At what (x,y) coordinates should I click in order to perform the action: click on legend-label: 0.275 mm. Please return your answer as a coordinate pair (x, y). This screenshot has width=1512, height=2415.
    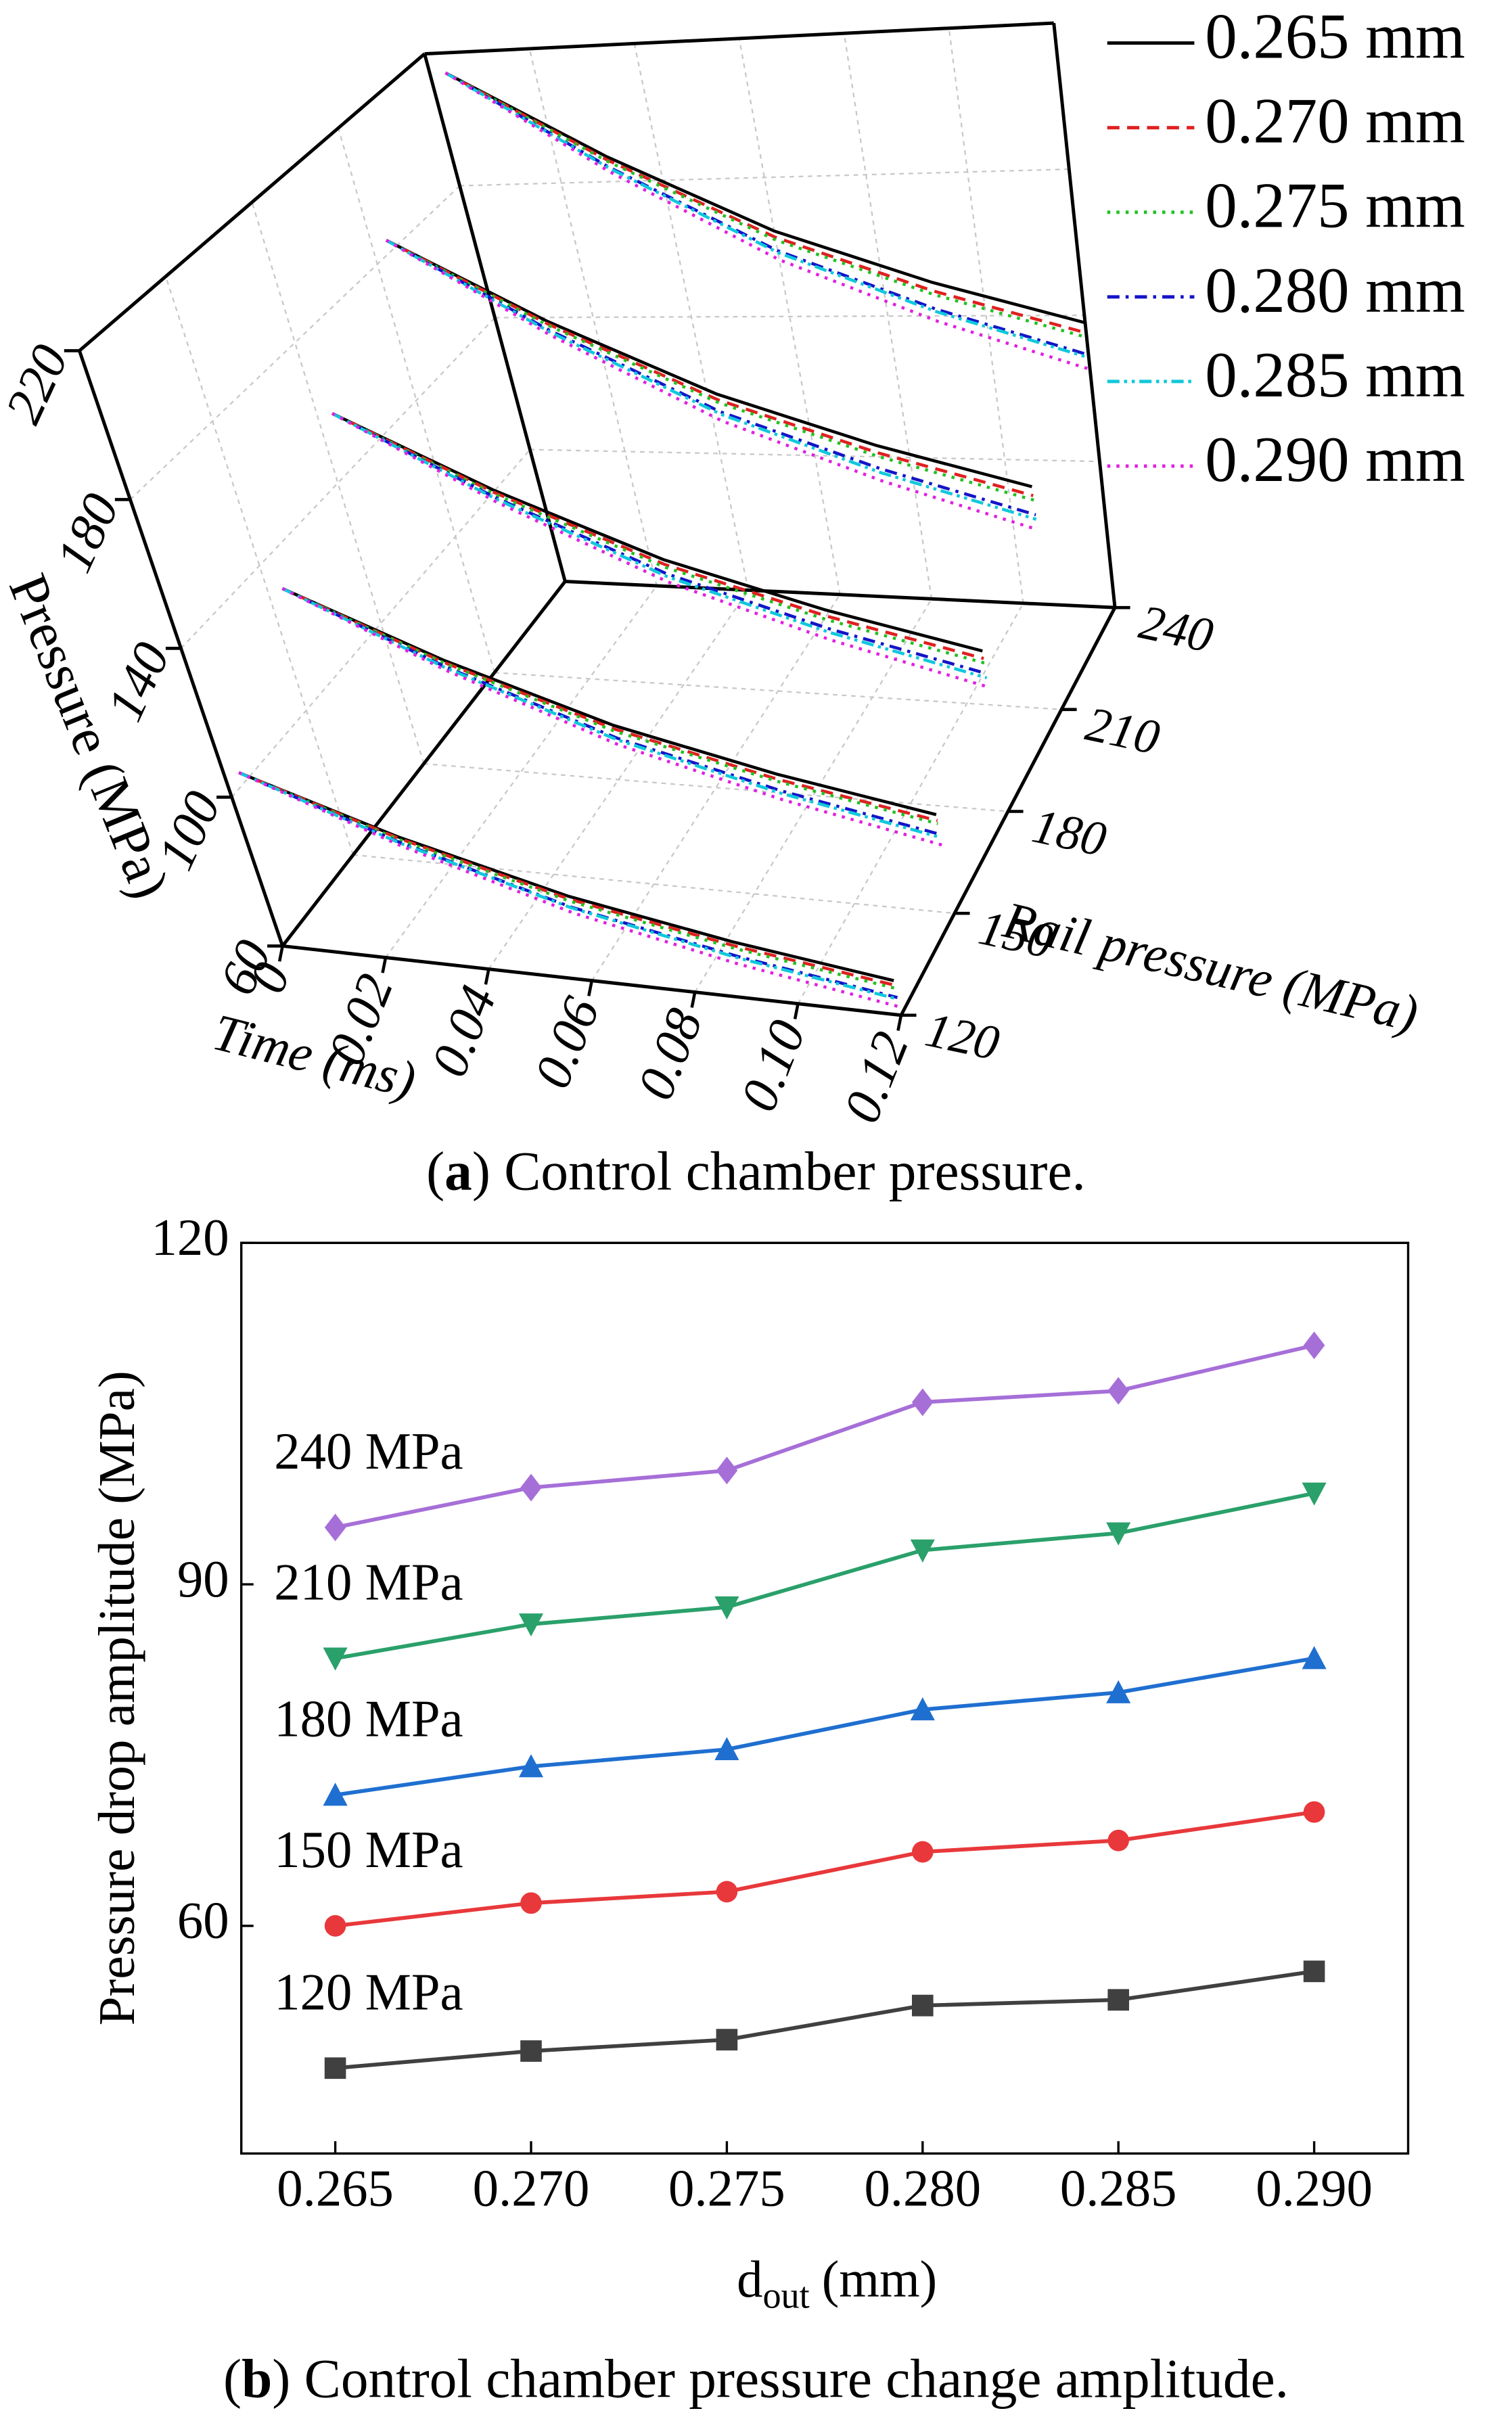
    Looking at the image, I should click on (1335, 205).